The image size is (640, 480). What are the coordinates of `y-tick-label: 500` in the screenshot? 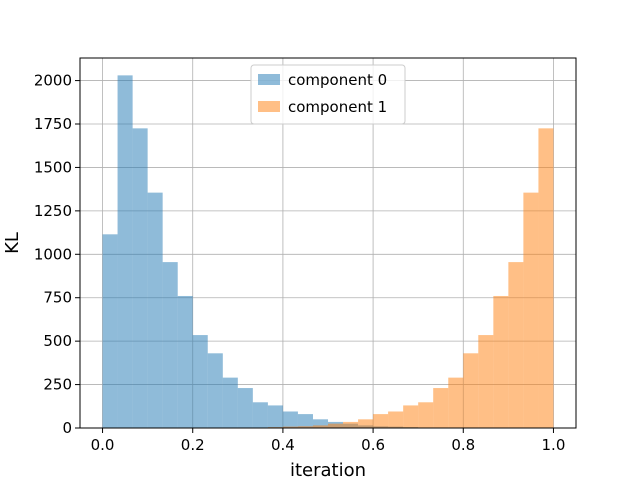 It's located at (57, 341).